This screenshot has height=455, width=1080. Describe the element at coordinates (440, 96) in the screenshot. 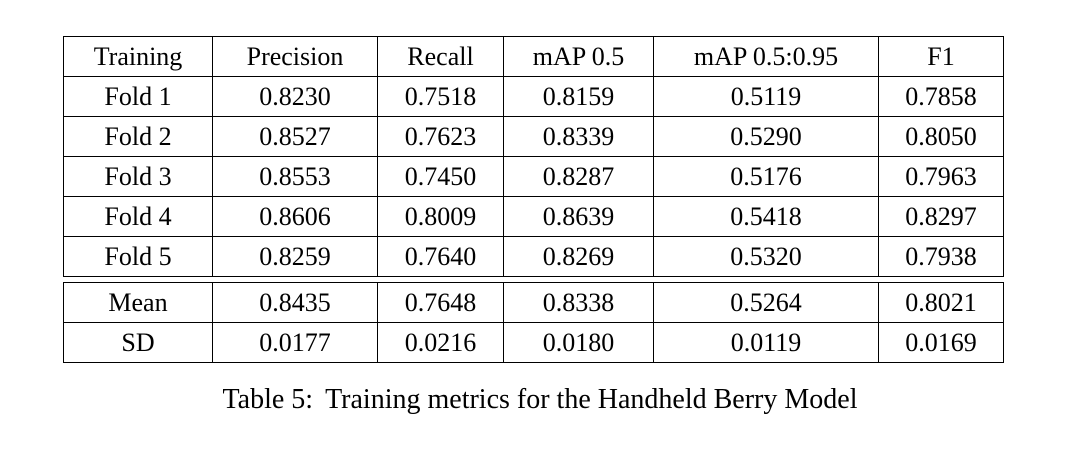

I see `table-cell: 0.7518` at that location.